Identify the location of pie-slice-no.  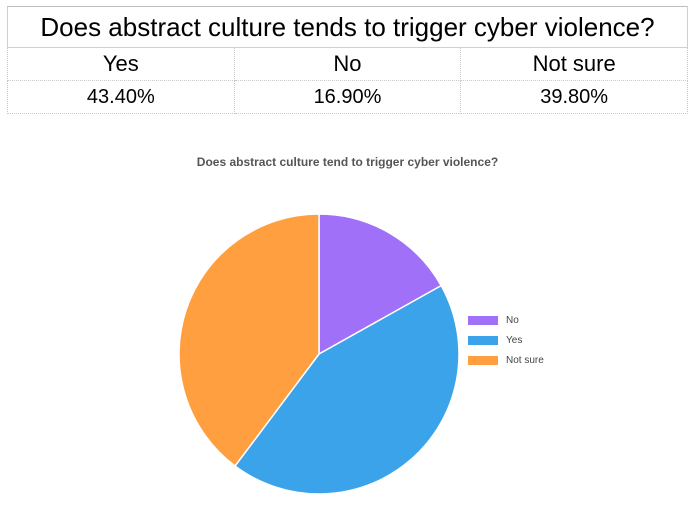
(380, 284).